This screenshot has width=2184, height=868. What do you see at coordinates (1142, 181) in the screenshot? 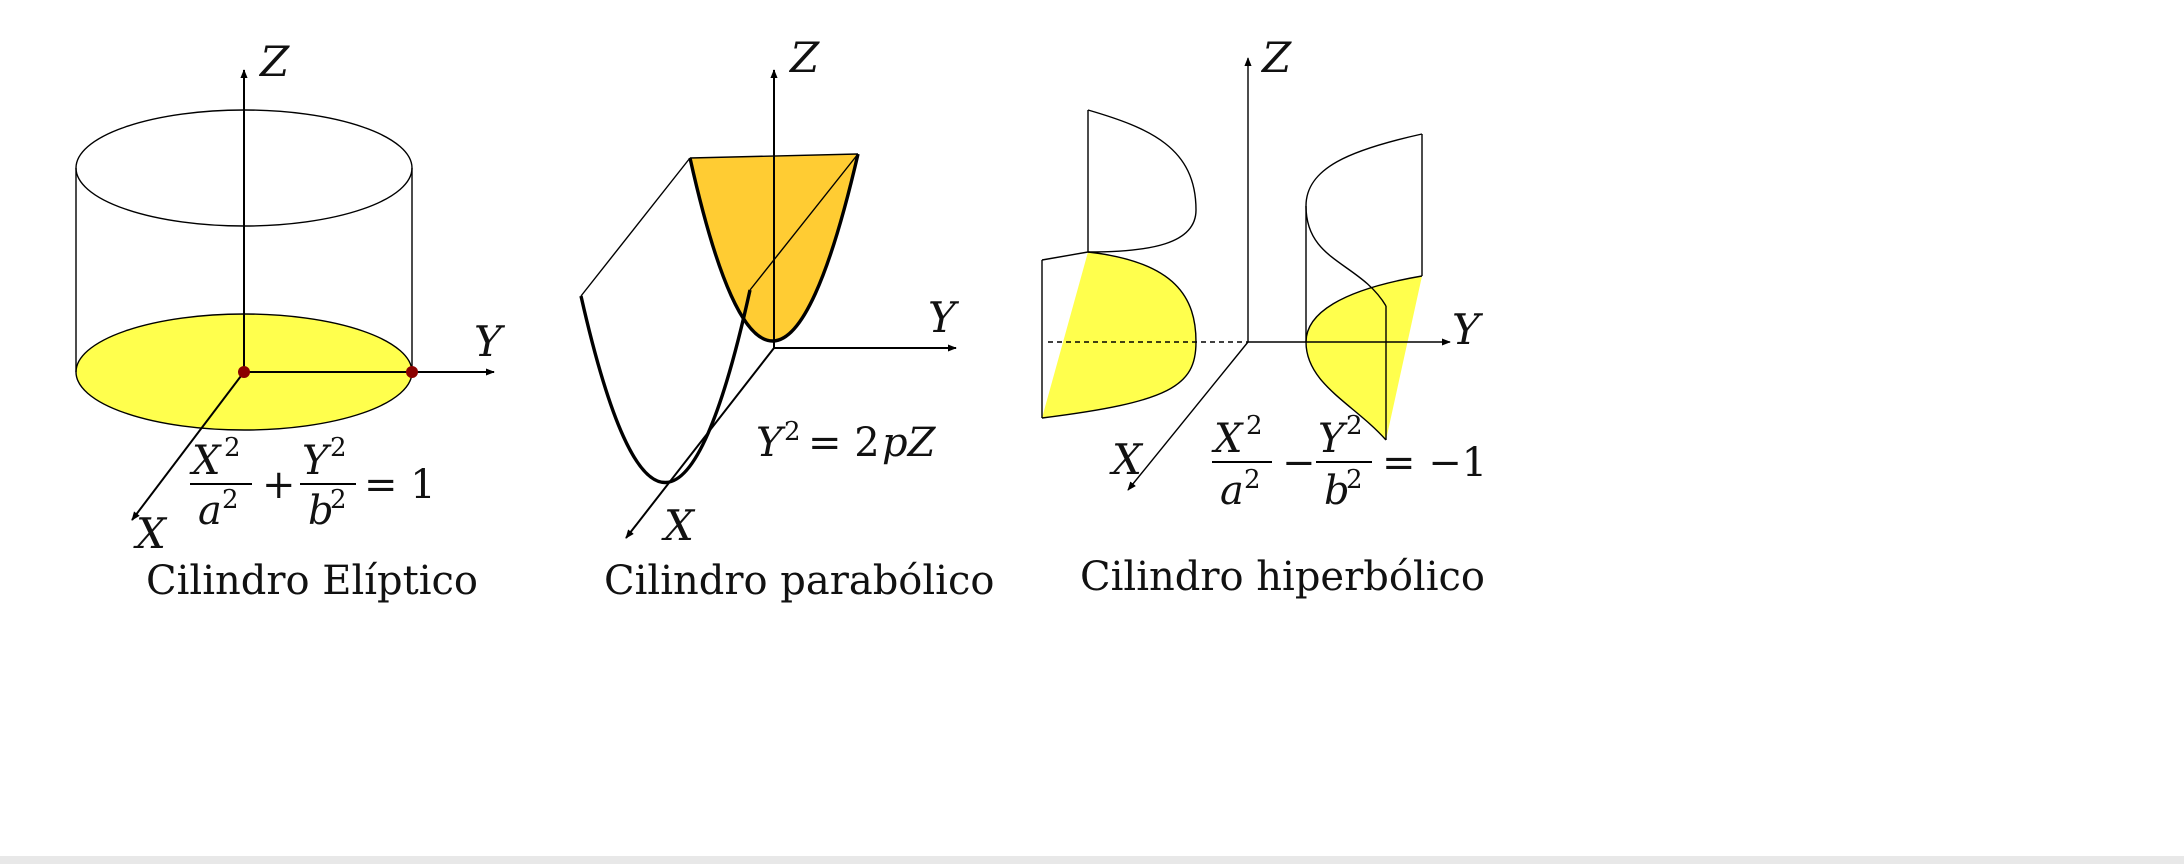
I see `hyperbolic-left-top-curve` at bounding box center [1142, 181].